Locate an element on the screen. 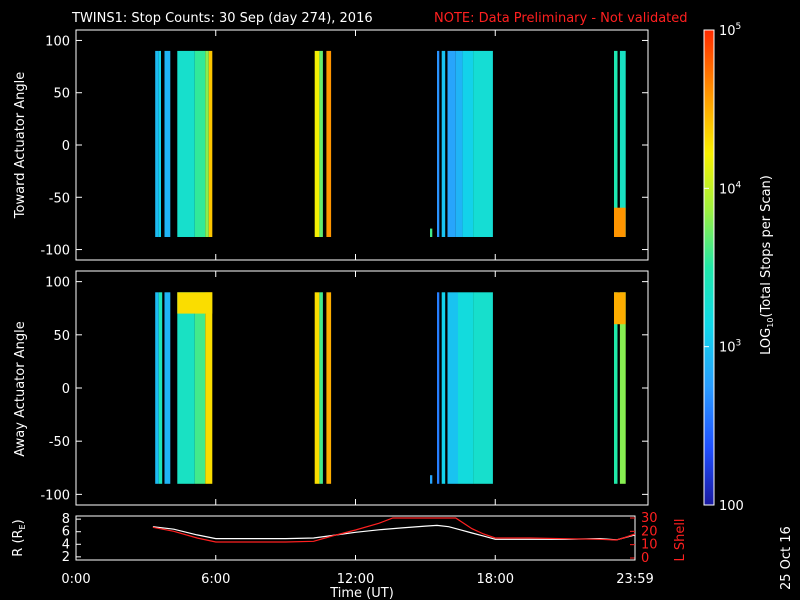 Image resolution: width=800 pixels, height=600 pixels. colorbar-label: LOG10(Total Stops per Scan) is located at coordinates (767, 265).